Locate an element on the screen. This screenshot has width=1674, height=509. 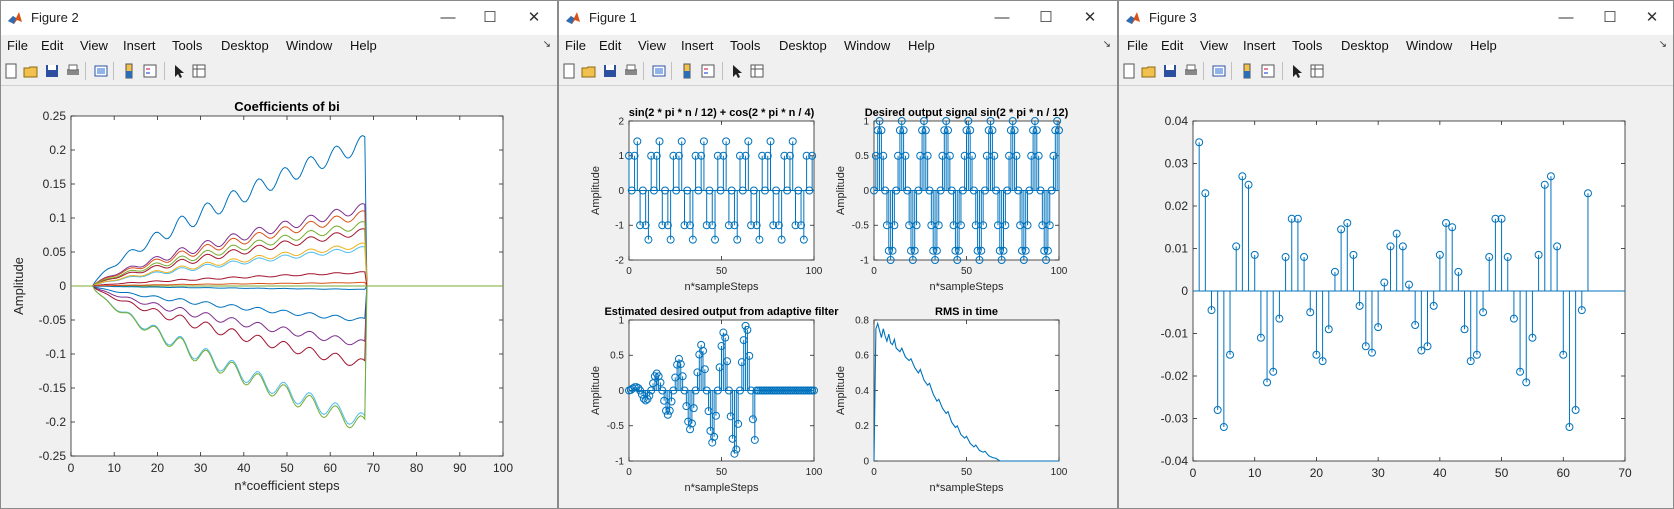
x-tick-label: 90 is located at coordinates (460, 468).